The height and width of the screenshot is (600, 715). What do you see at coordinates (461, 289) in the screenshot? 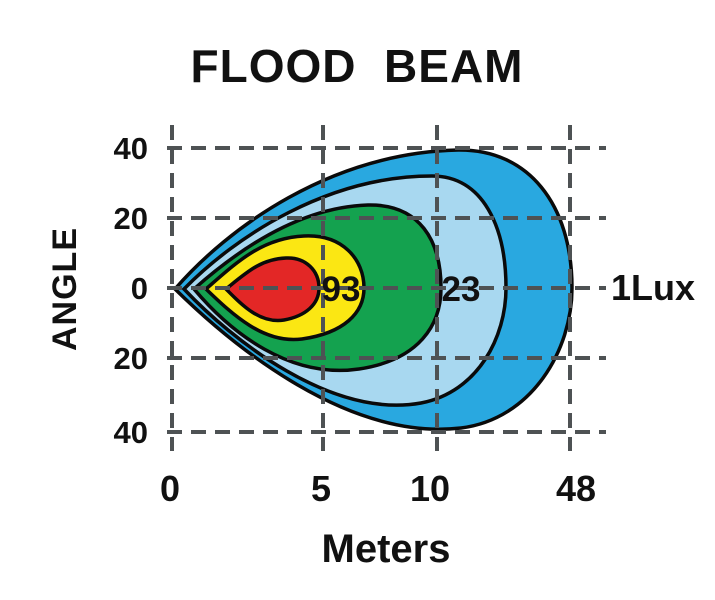
I see `contour-label-23: 23` at bounding box center [461, 289].